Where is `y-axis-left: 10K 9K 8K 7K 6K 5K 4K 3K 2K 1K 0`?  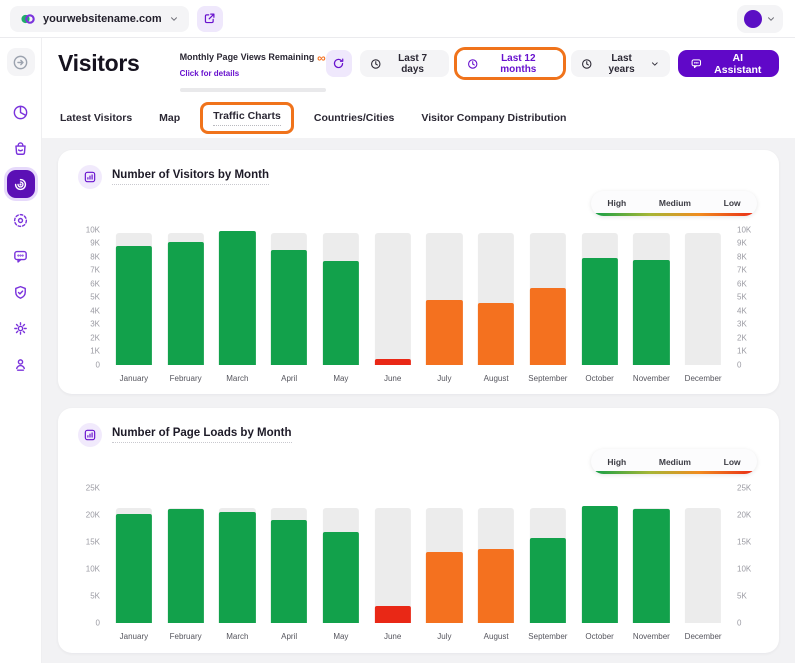
y-axis-left: 10K 9K 8K 7K 6K 5K 4K 3K 2K 1K 0 is located at coordinates (93, 297).